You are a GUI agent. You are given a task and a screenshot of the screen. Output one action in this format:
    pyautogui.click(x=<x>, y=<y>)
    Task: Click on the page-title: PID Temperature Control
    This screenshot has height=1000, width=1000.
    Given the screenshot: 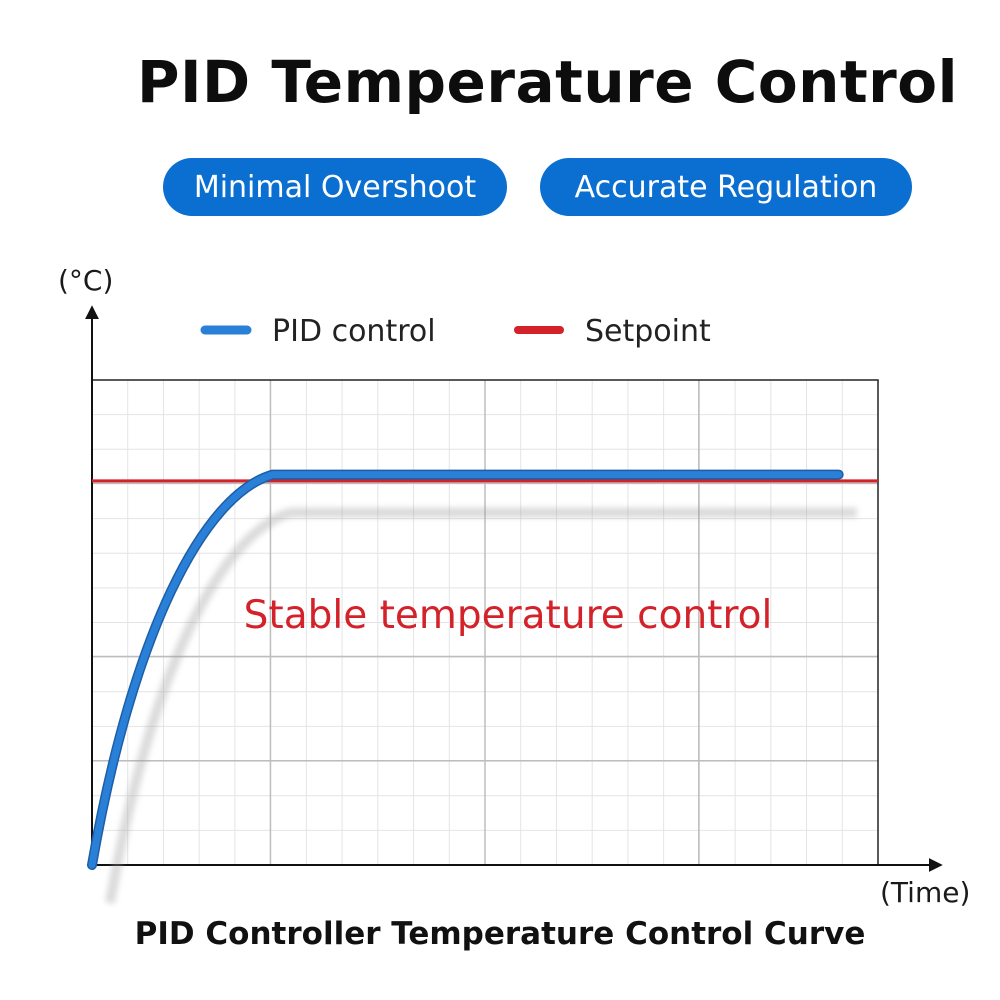 What is the action you would take?
    pyautogui.click(x=547, y=82)
    